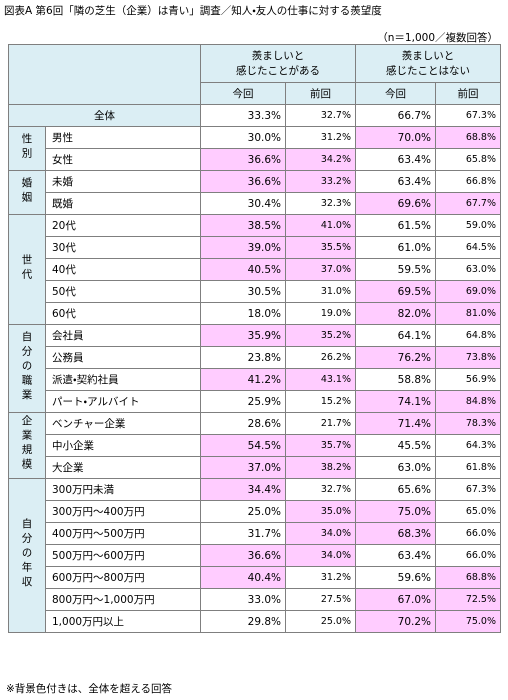  What do you see at coordinates (123, 225) in the screenshot?
I see `row-label: 20代` at bounding box center [123, 225].